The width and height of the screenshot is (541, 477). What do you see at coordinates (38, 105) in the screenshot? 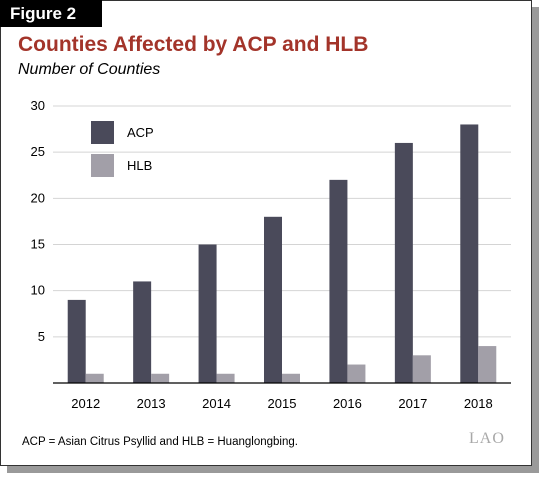
I see `y-tick-label: 30` at bounding box center [38, 105].